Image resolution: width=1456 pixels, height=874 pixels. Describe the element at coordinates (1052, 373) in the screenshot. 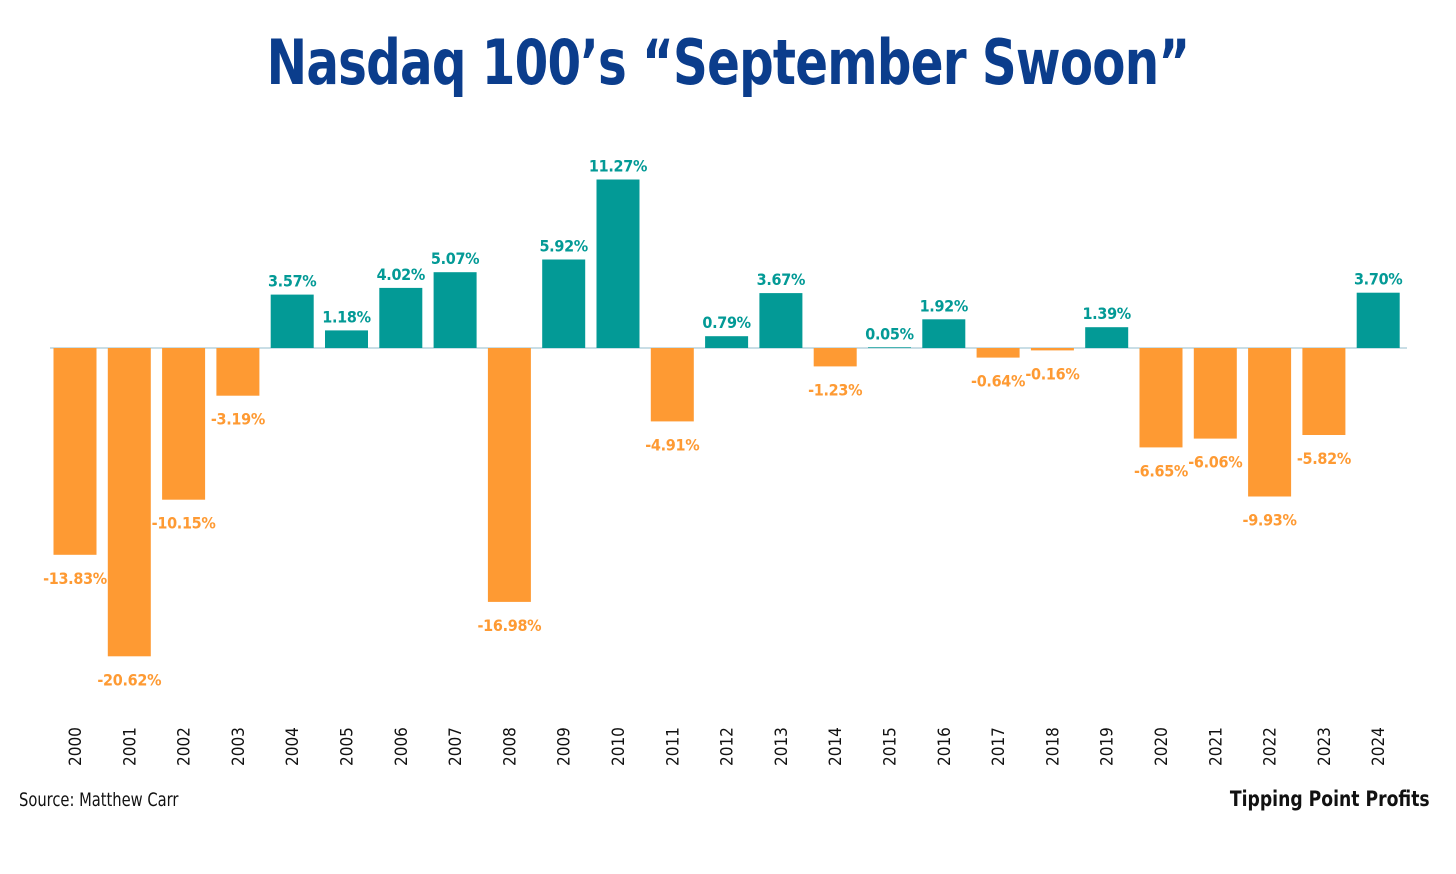

I see `data-label-2018: -0.16%` at that location.